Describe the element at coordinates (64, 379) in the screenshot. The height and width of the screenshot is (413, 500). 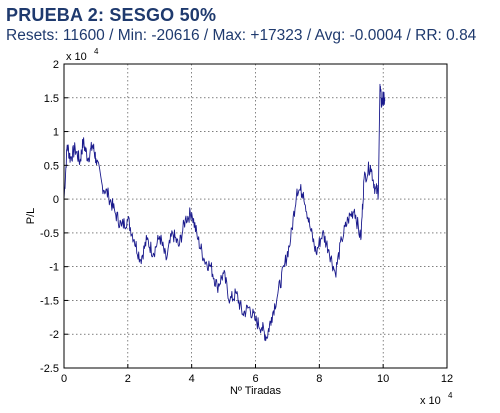
I see `x-tick-label: 0` at that location.